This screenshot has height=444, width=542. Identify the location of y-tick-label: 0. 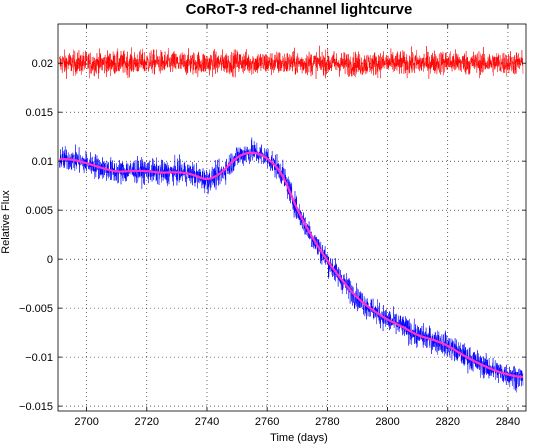
(50, 260).